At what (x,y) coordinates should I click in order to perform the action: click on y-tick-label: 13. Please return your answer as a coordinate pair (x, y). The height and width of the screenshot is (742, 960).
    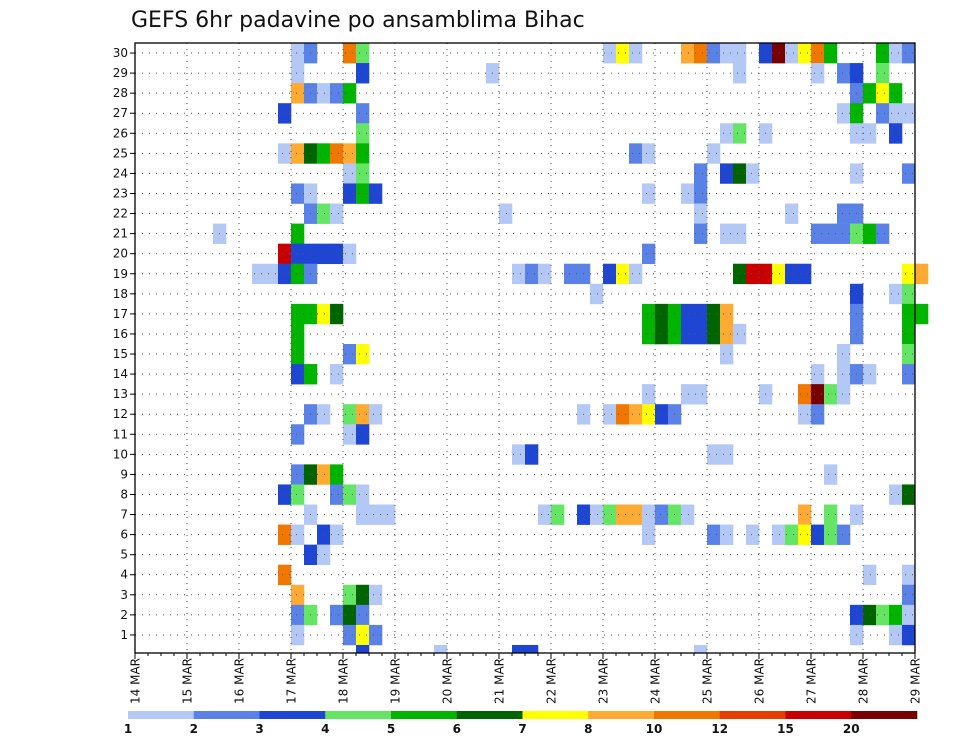
    Looking at the image, I should click on (120, 394).